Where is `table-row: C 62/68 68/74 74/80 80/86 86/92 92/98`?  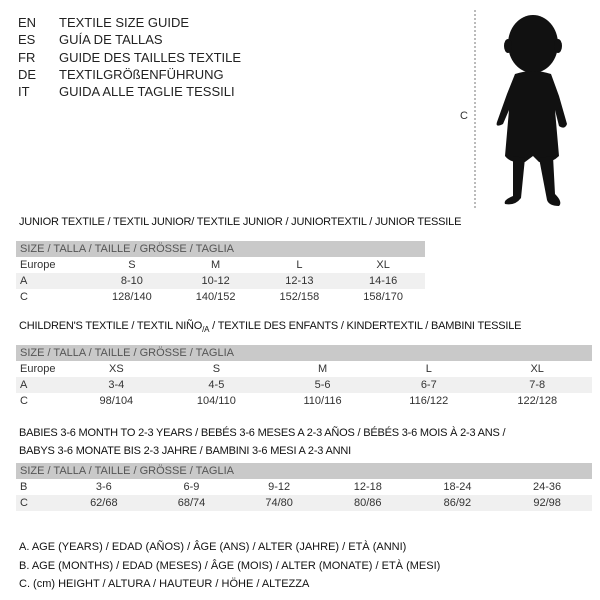
table-row: C 62/68 68/74 74/80 80/86 86/92 92/98 is located at coordinates (304, 503).